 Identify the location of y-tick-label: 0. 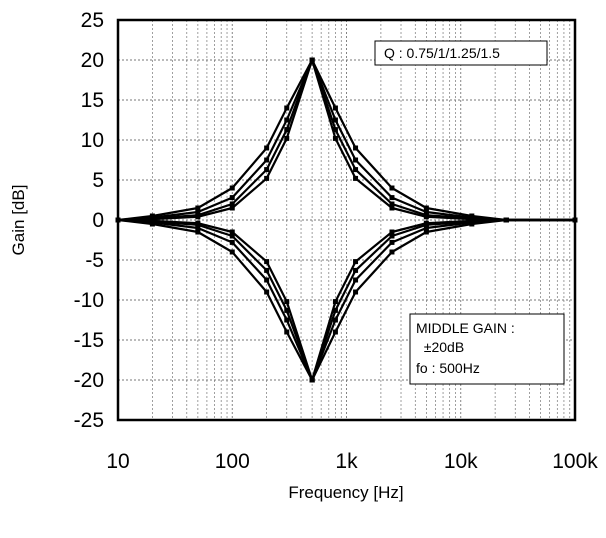
(98, 220).